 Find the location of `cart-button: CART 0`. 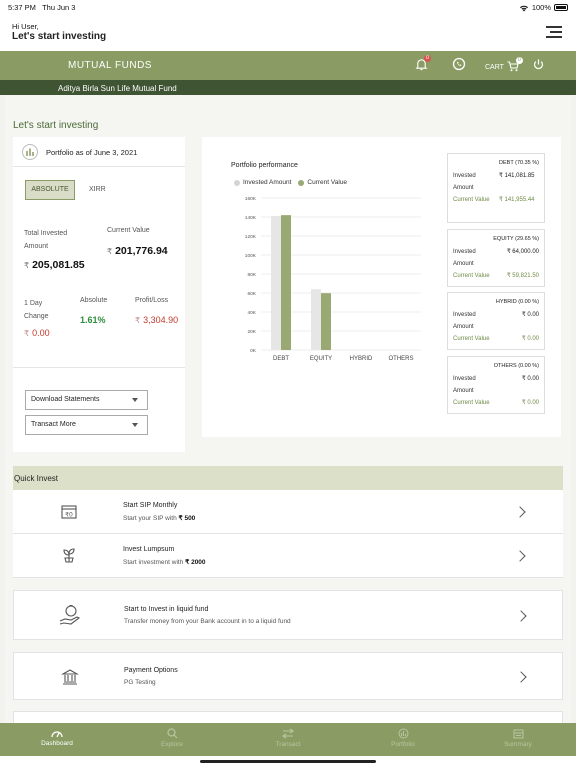

cart-button: CART 0 is located at coordinates (504, 65).